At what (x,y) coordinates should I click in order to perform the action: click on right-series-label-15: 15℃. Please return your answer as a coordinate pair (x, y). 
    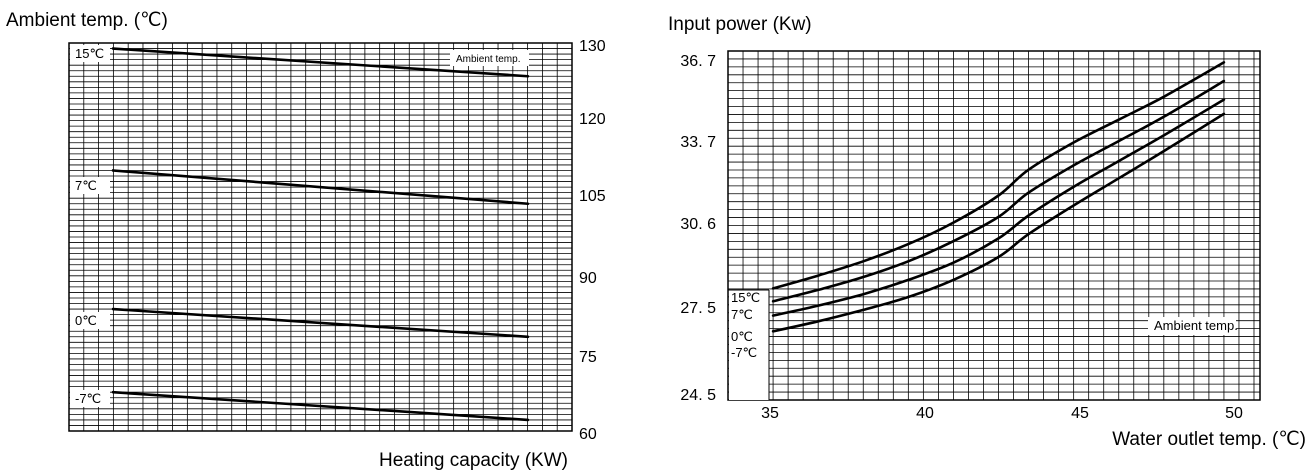
    Looking at the image, I should click on (745, 297).